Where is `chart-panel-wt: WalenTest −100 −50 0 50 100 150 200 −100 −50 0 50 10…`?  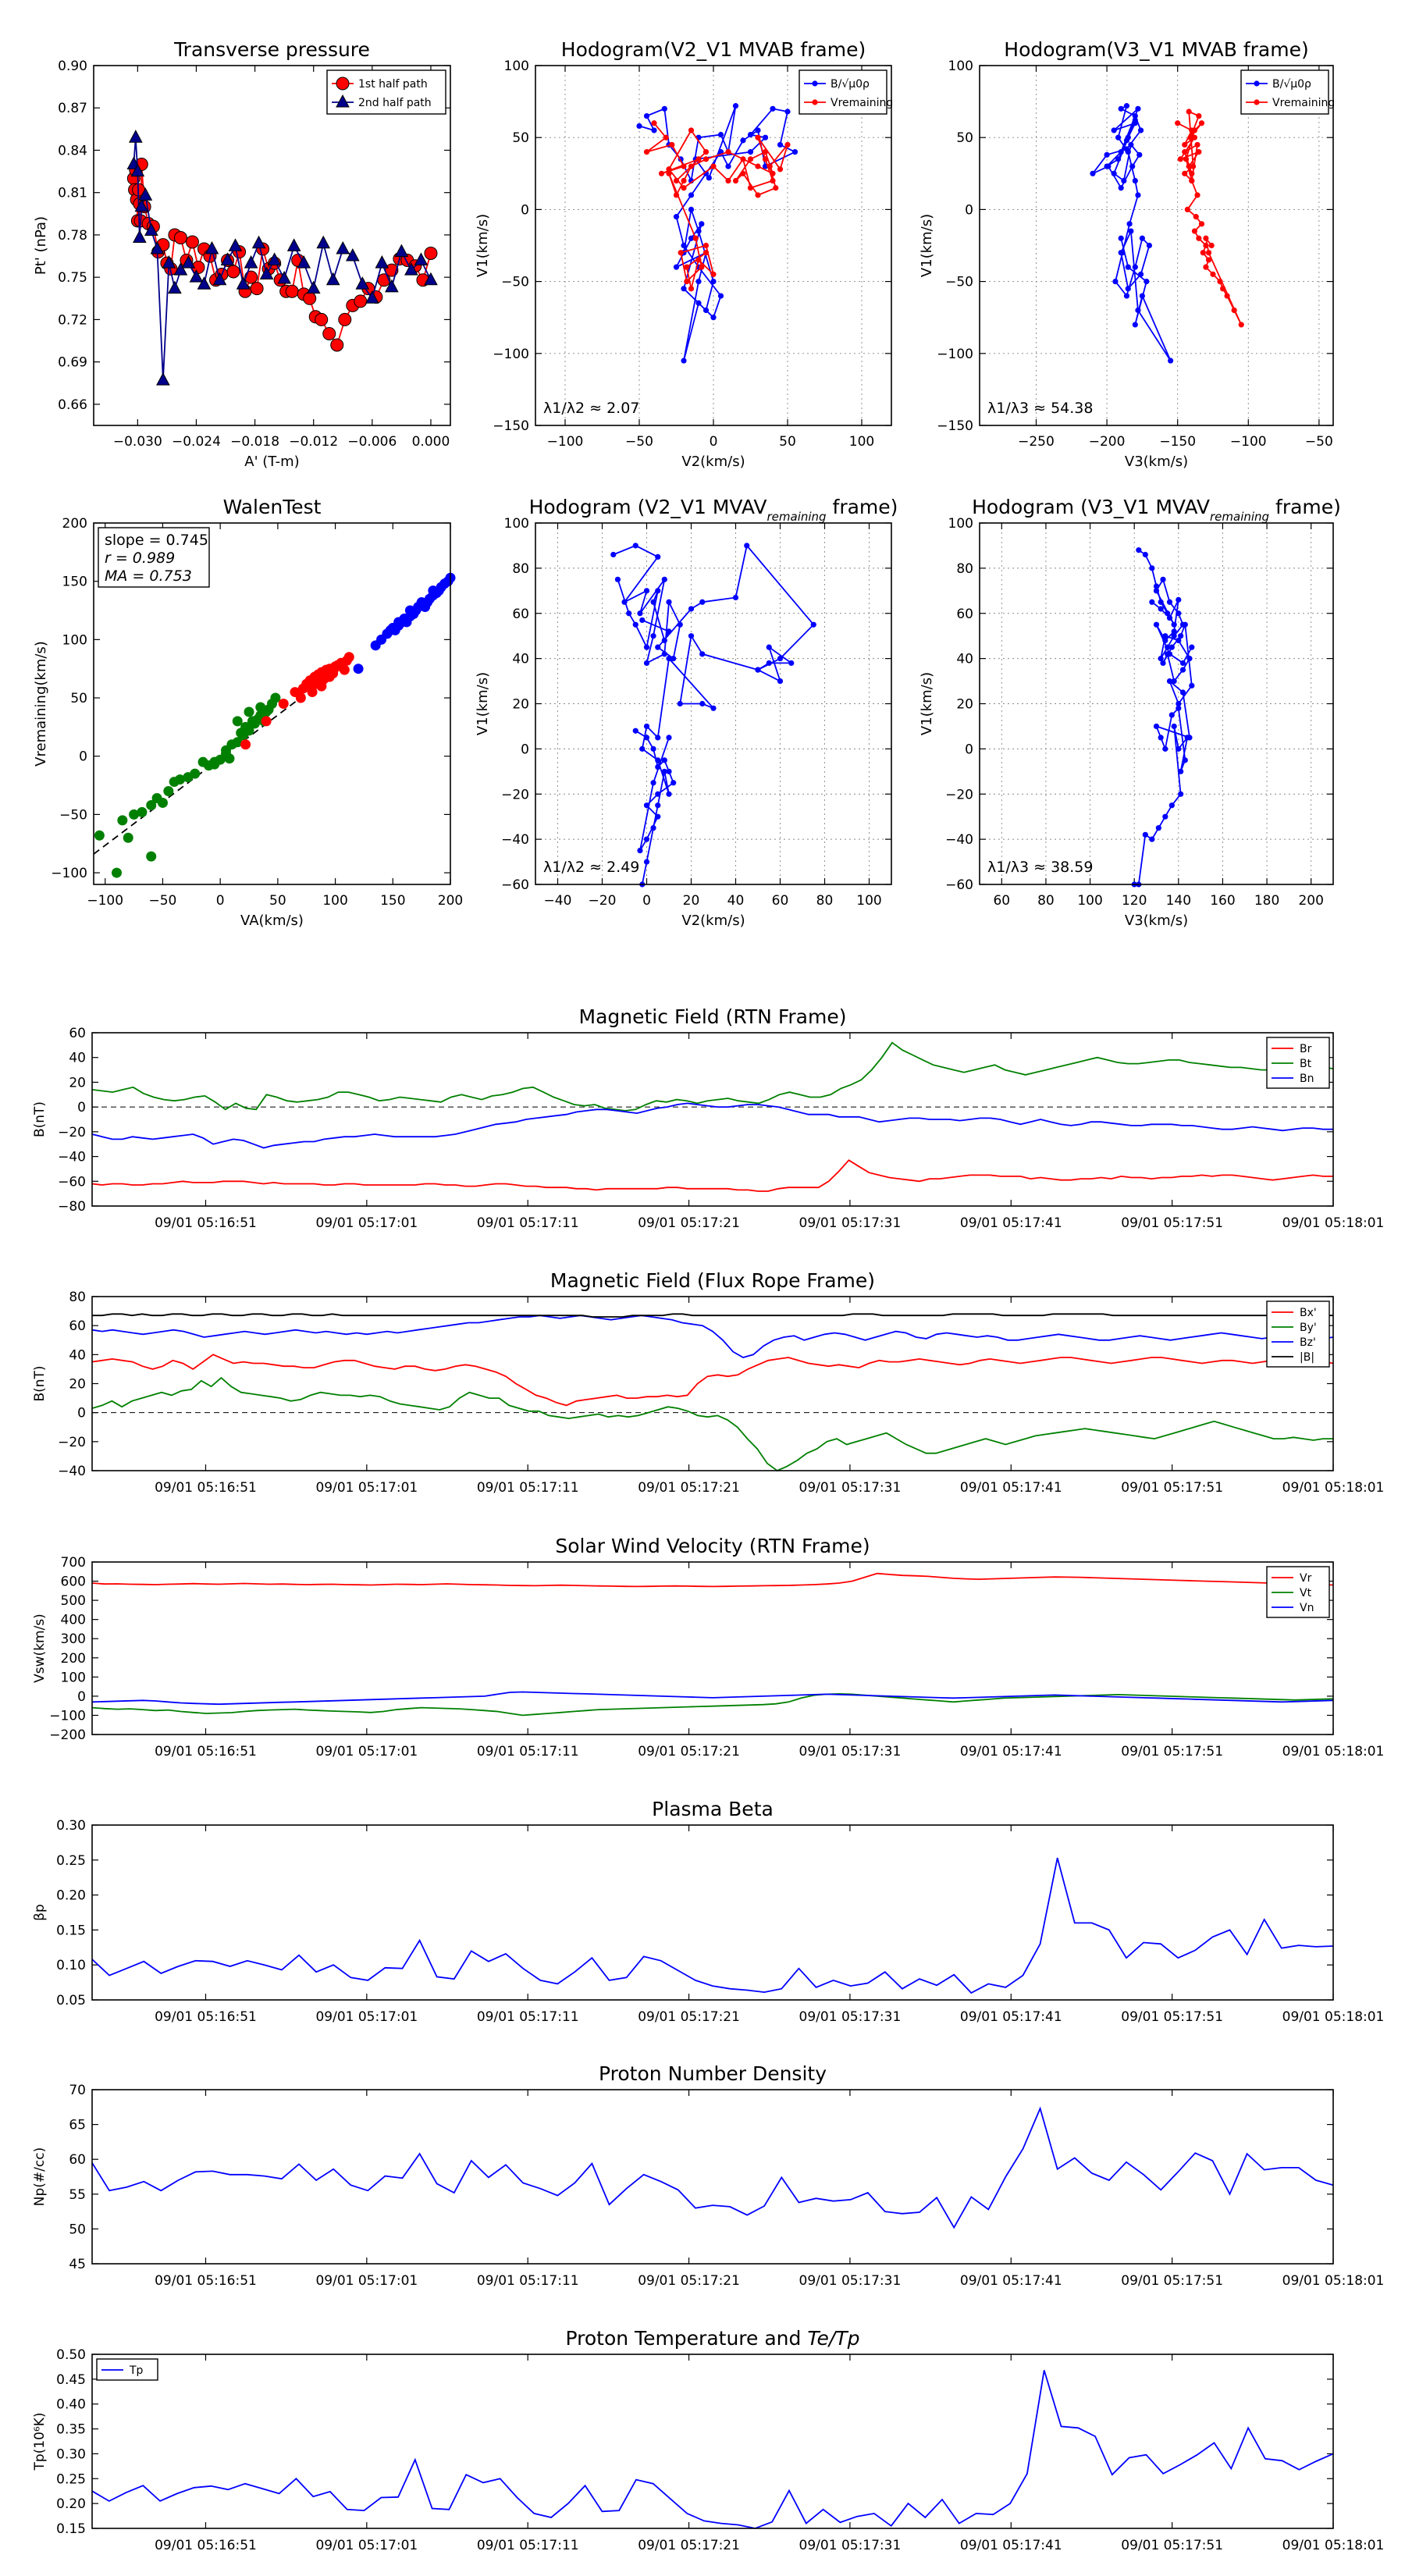
chart-panel-wt: WalenTest −100 −50 0 50 100 150 200 −100 −50 0 50 10… is located at coordinates (248, 712).